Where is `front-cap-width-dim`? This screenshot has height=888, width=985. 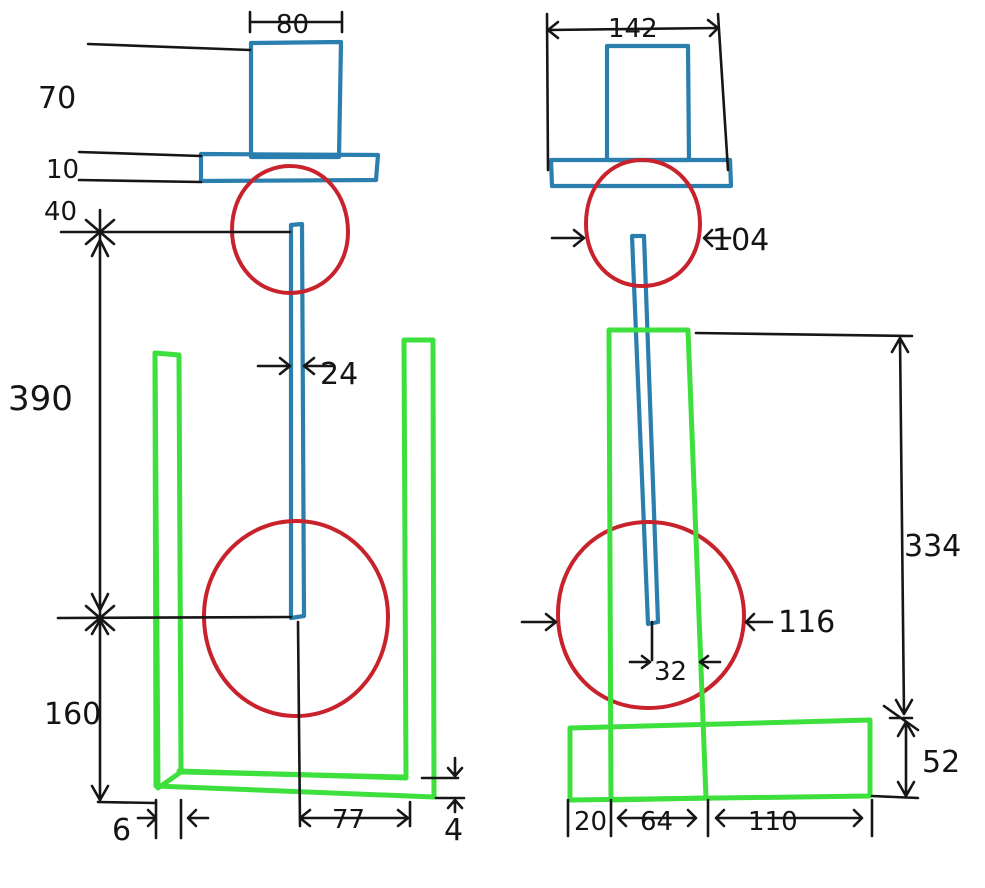 front-cap-width-dim is located at coordinates (296, 22).